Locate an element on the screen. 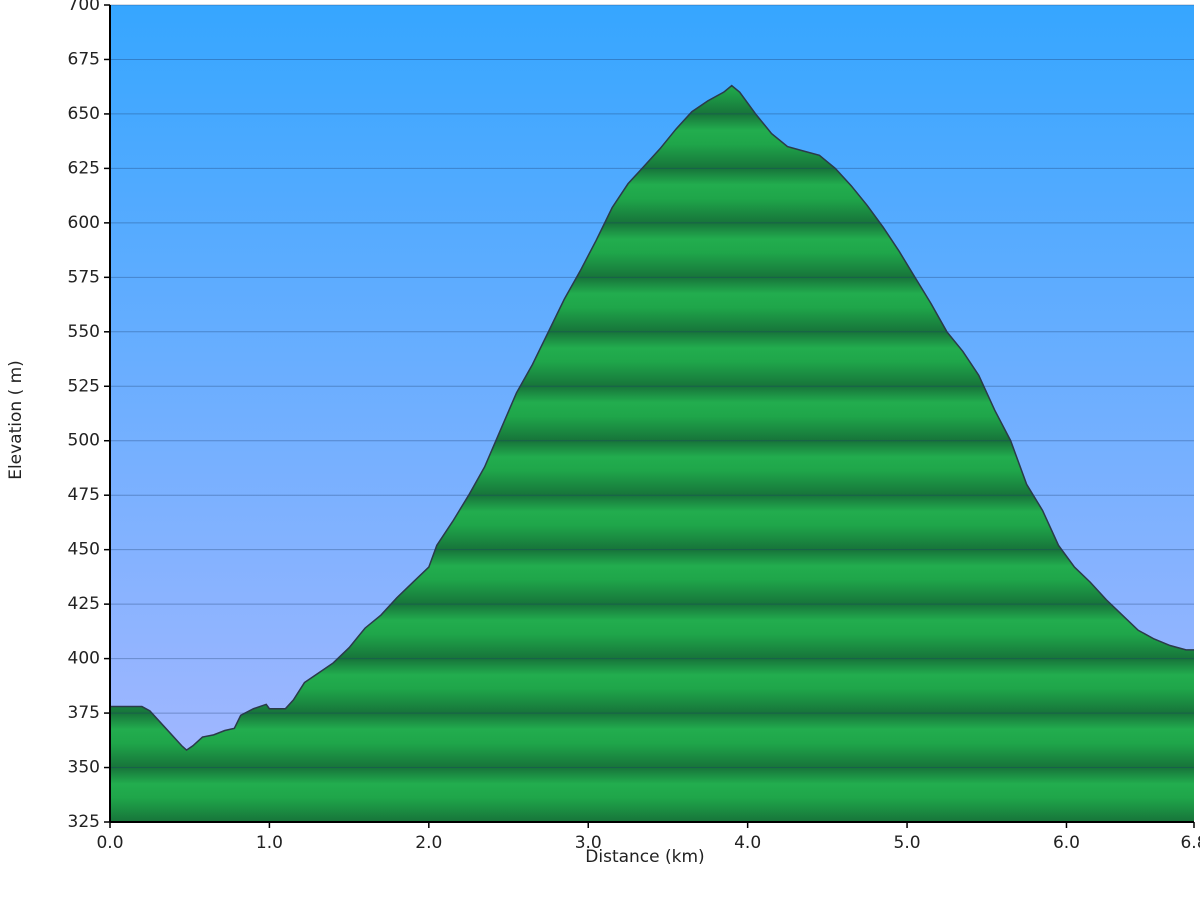 This screenshot has height=900, width=1200. x-tick-label: 6.8 is located at coordinates (1190, 843).